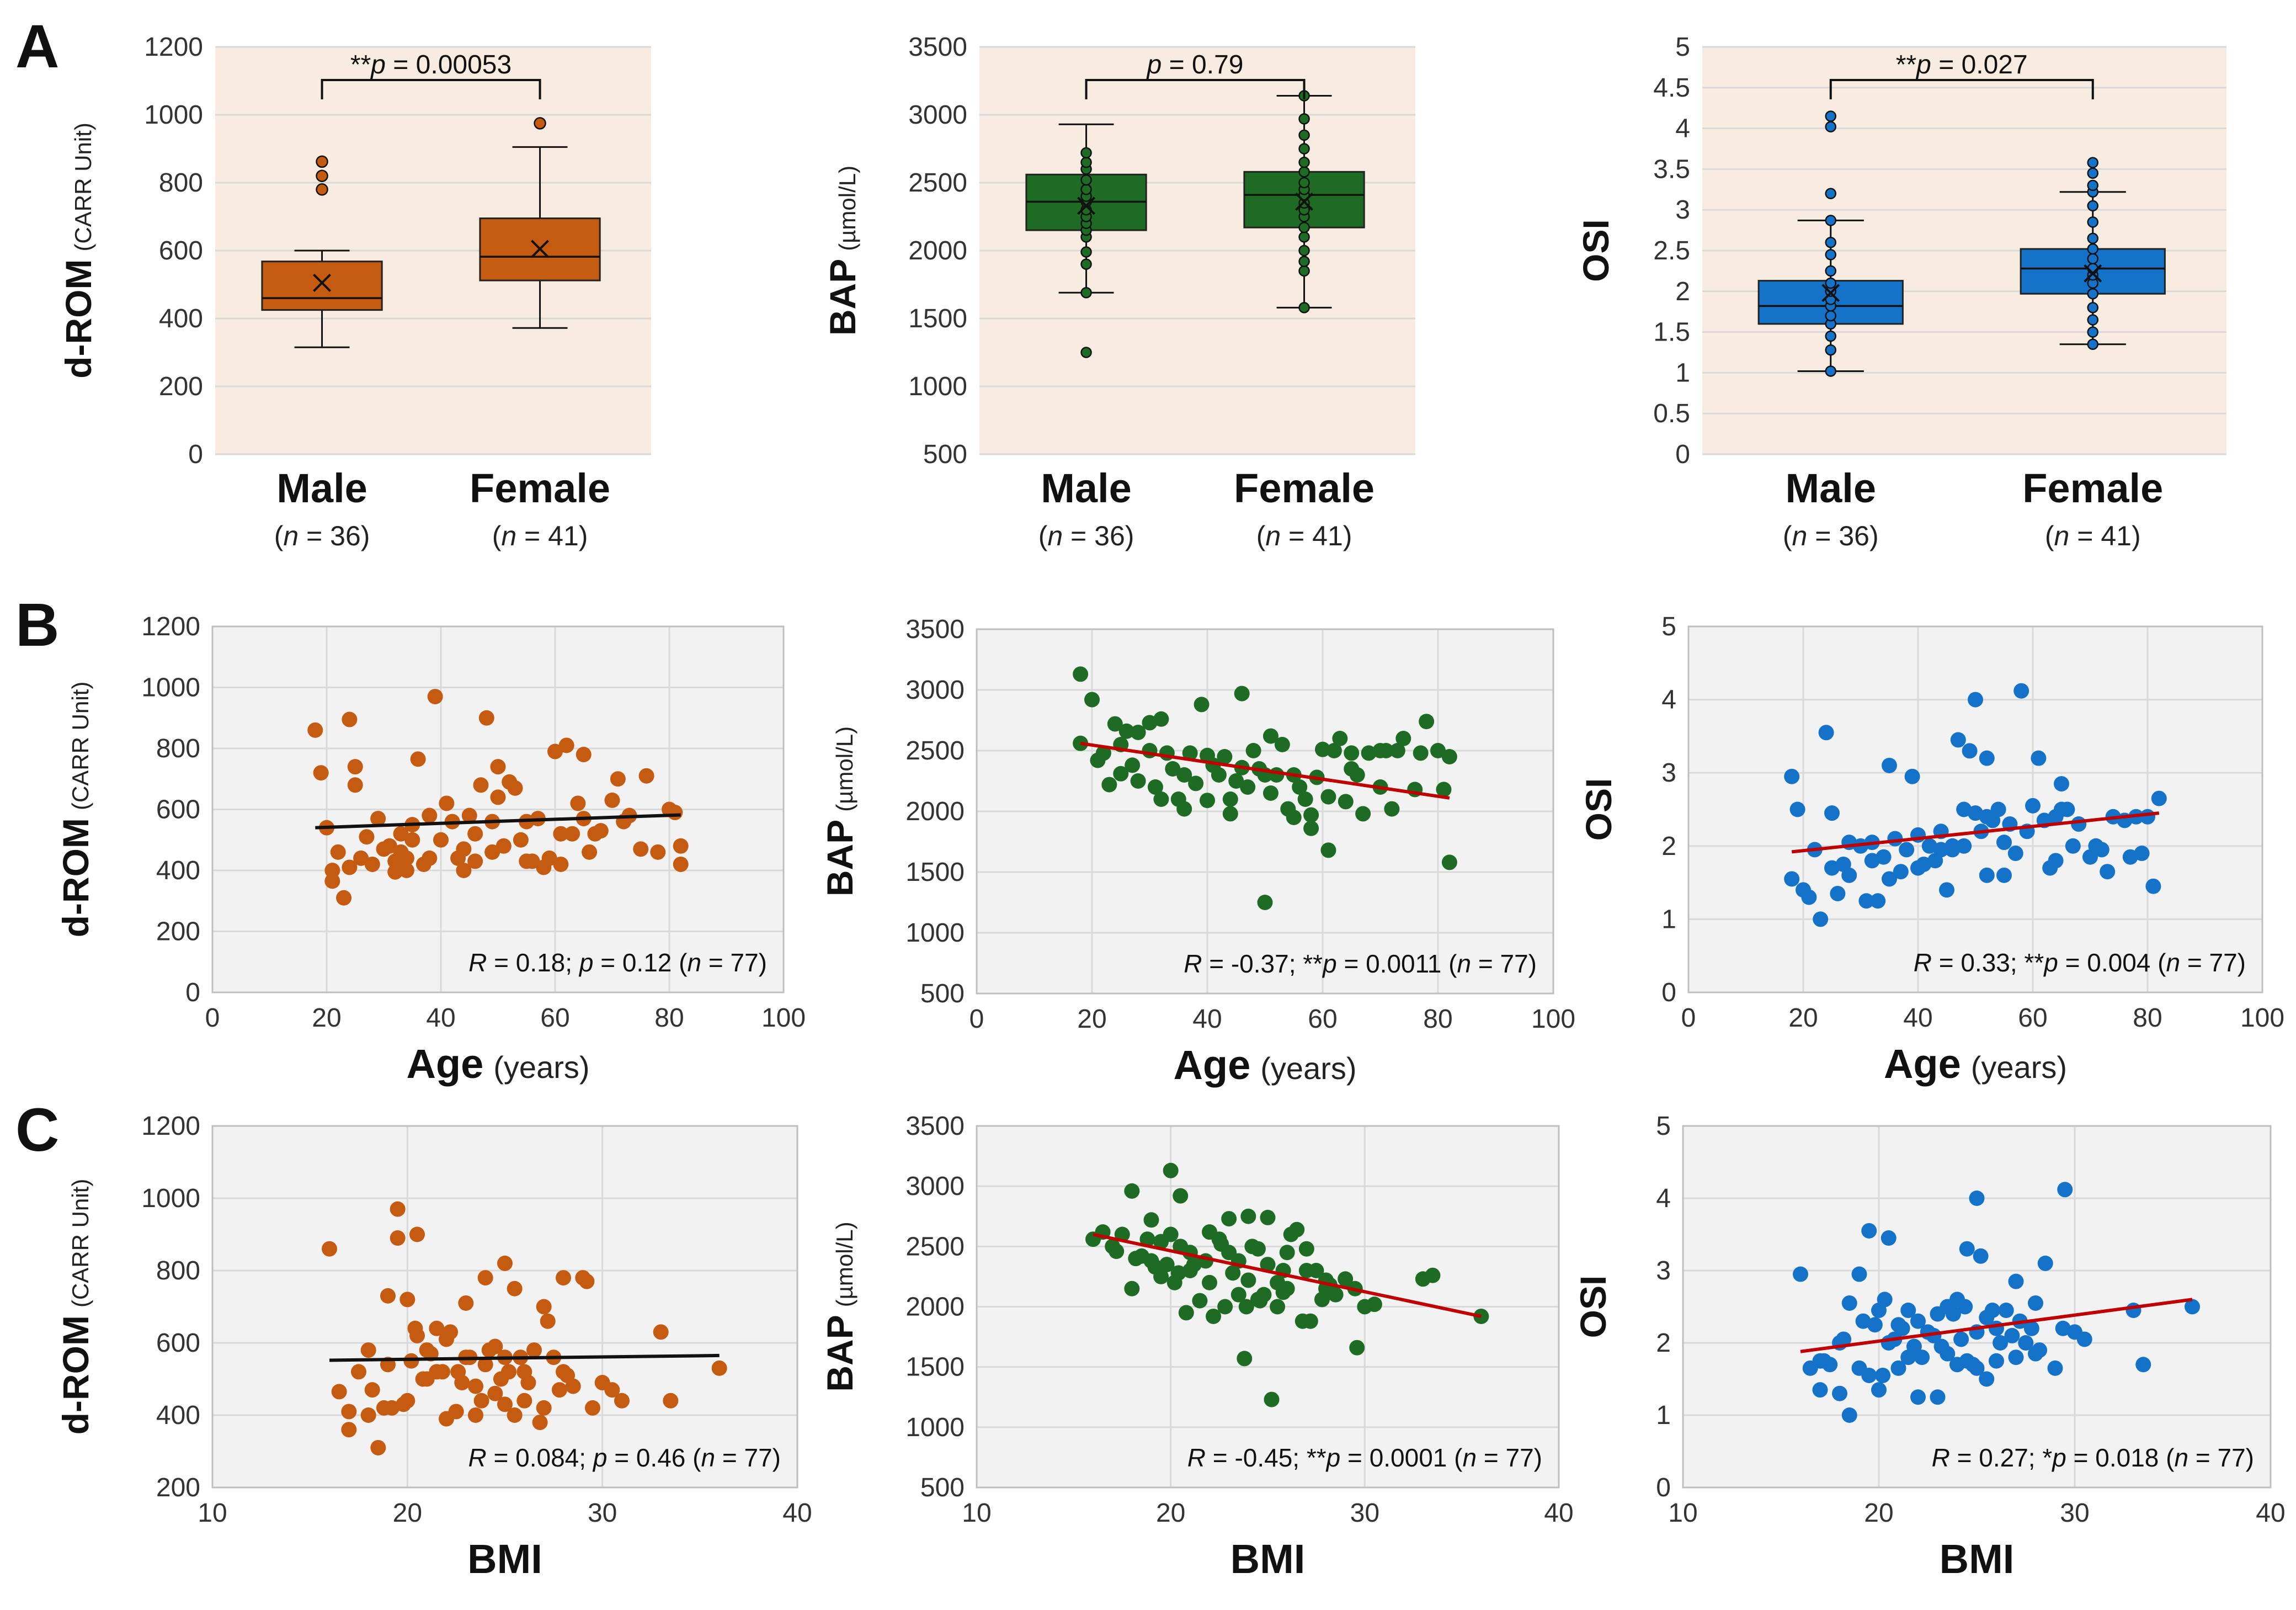  What do you see at coordinates (1671, 169) in the screenshot?
I see `y-tick-label: 3.5` at bounding box center [1671, 169].